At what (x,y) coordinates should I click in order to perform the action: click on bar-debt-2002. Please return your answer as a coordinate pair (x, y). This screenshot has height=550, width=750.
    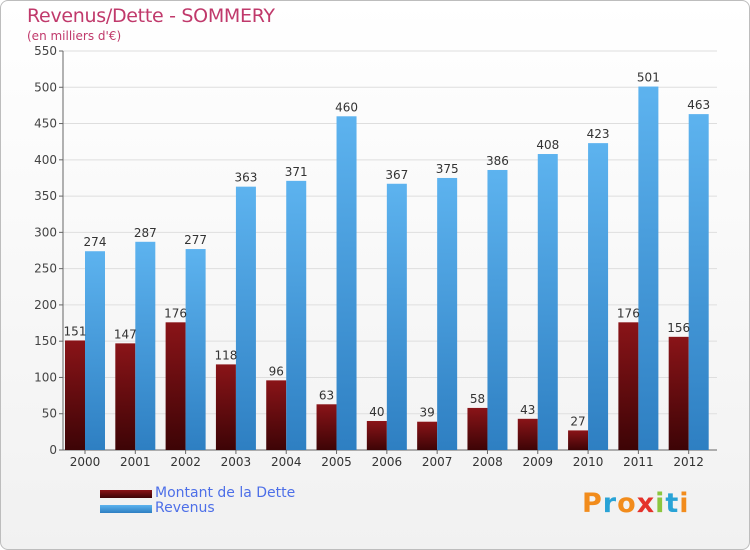
    Looking at the image, I should click on (175, 386).